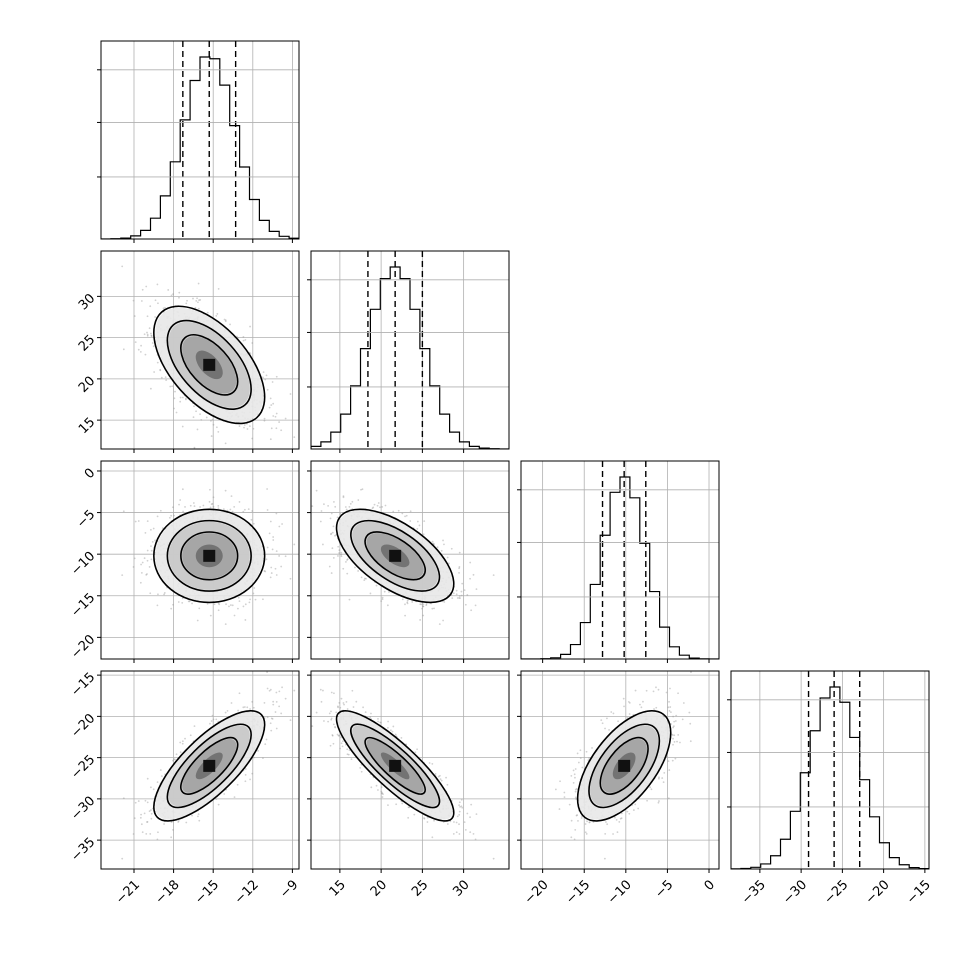 This screenshot has width=970, height=970. I want to click on density-peak, so click(209, 364).